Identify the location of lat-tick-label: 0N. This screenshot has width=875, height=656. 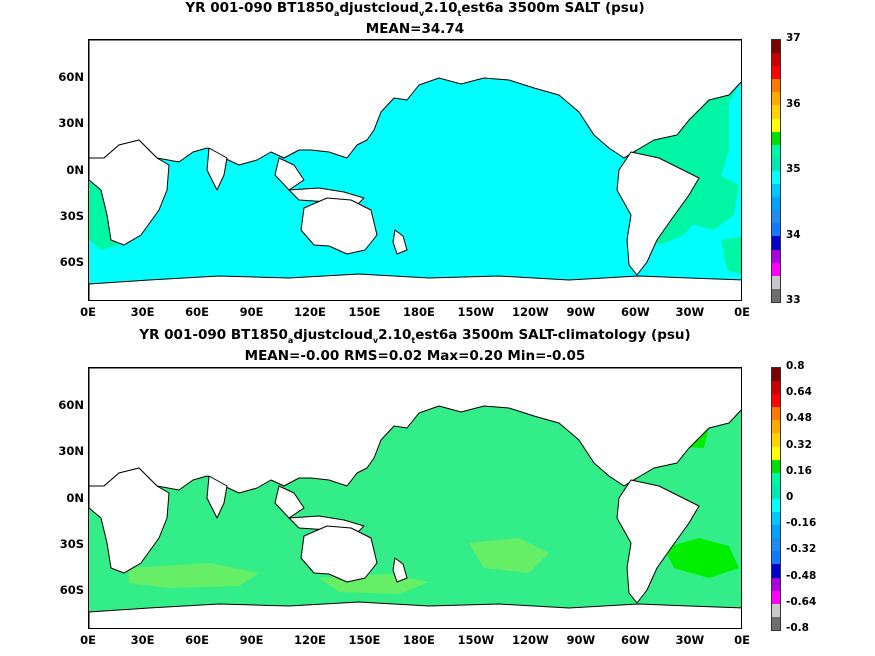
(75, 170).